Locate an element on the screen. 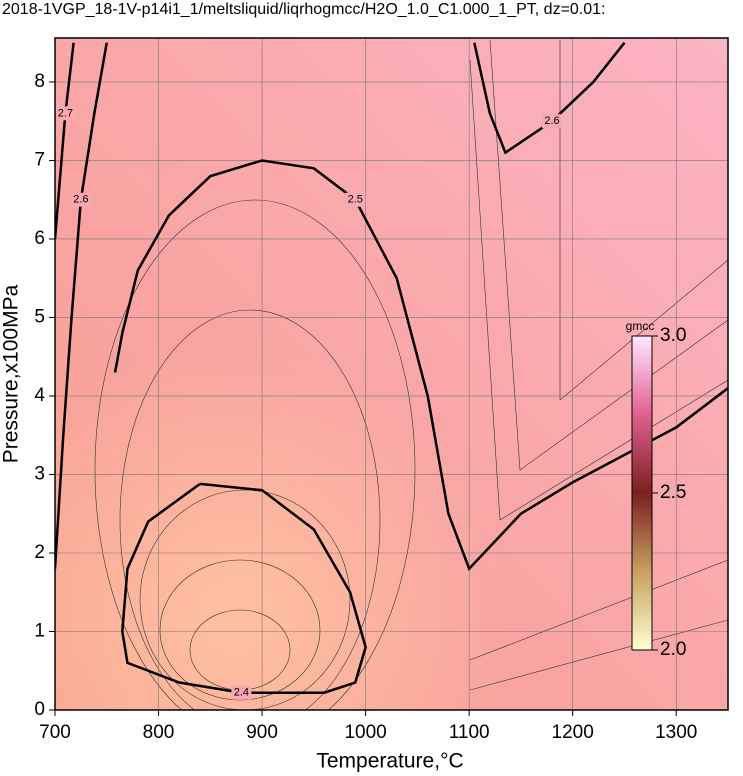 The width and height of the screenshot is (743, 776). x-tick-label: 1300 is located at coordinates (676, 732).